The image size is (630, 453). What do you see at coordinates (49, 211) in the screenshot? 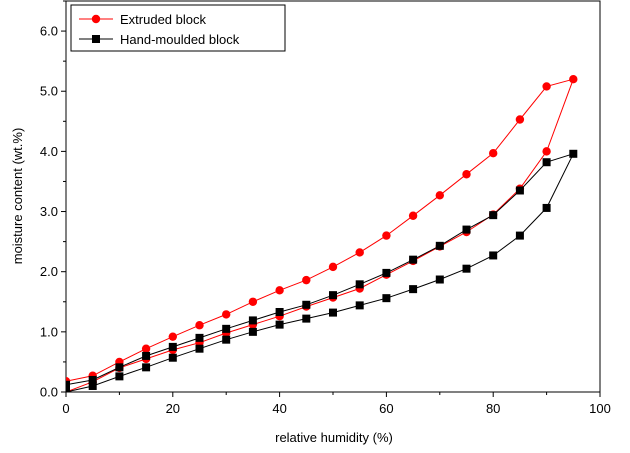
I see `y-tick-label: 3.0` at bounding box center [49, 211].